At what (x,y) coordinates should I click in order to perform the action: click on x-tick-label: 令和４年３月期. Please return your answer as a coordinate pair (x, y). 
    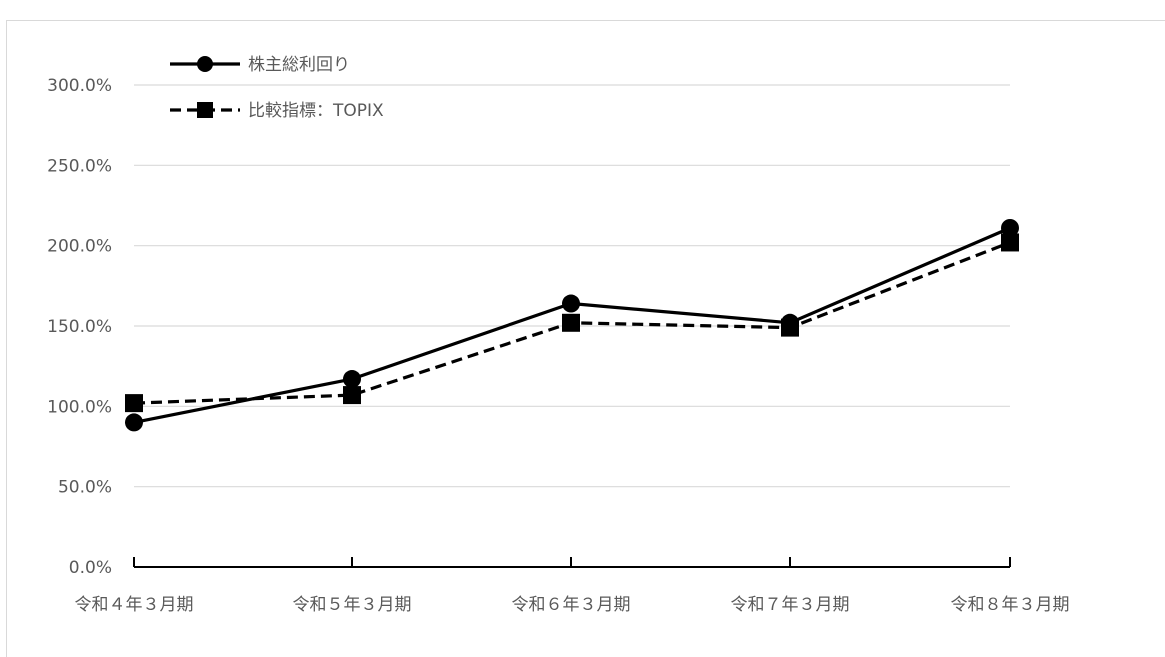
    Looking at the image, I should click on (134, 605).